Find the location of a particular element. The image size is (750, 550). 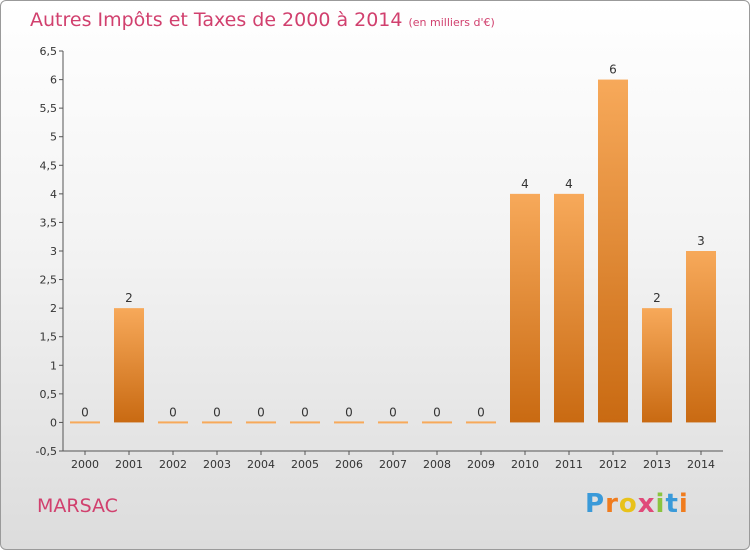

x-tick-label: 2001 is located at coordinates (129, 464).